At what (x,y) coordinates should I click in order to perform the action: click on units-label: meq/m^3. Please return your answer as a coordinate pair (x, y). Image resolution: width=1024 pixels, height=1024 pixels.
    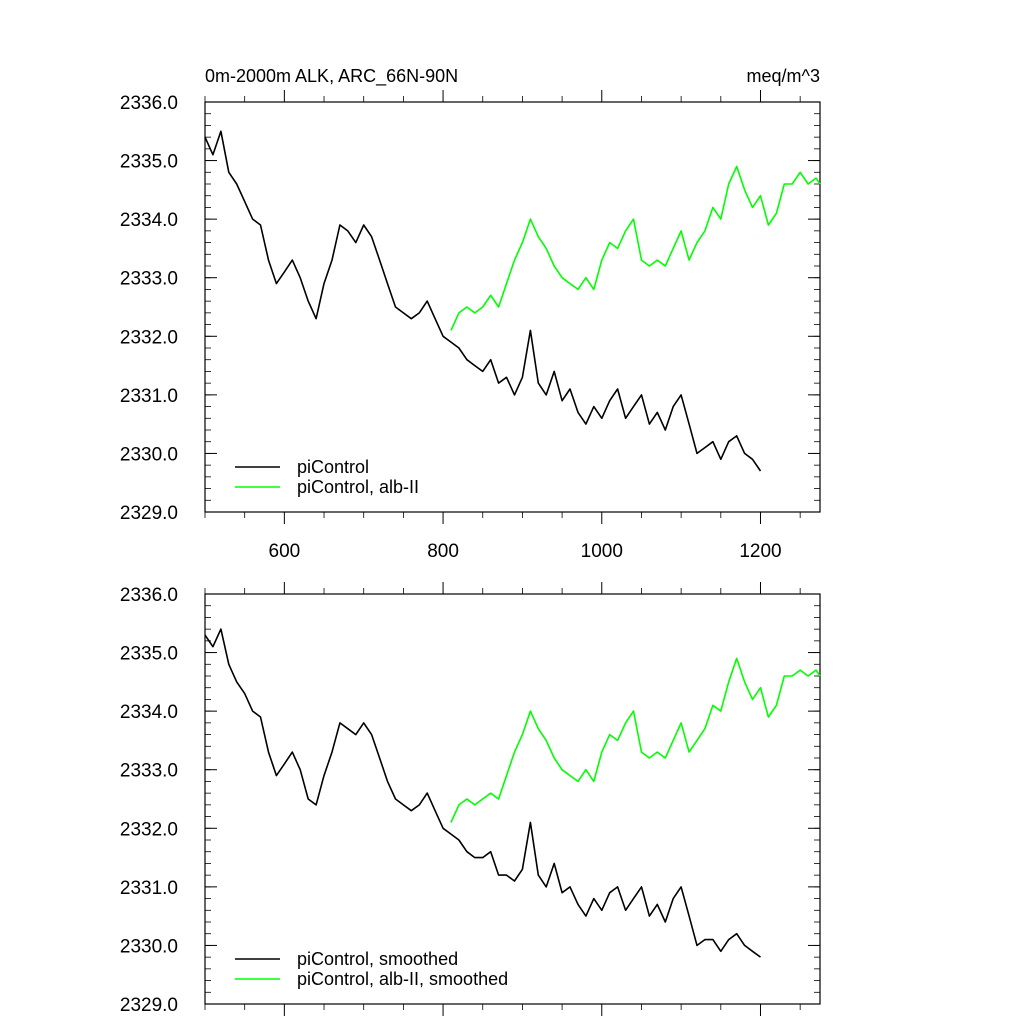
    Looking at the image, I should click on (783, 76).